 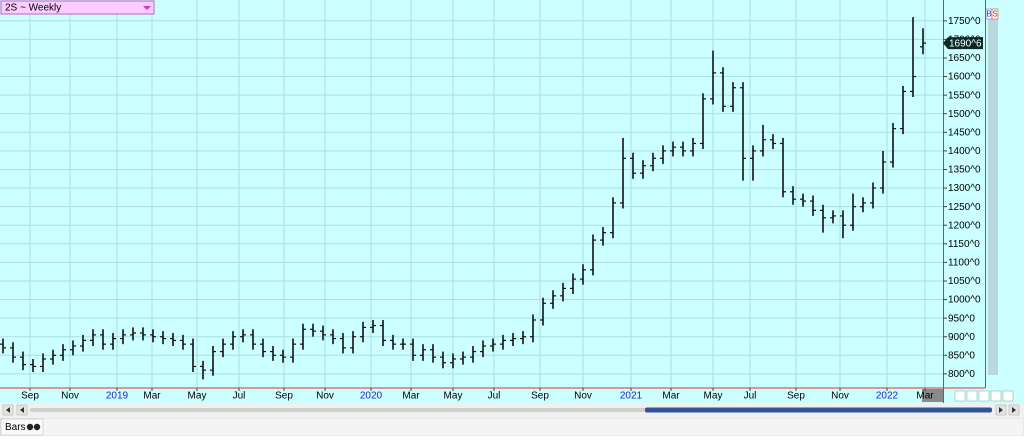 What do you see at coordinates (961, 374) in the screenshot?
I see `y-tick-label: 800^0` at bounding box center [961, 374].